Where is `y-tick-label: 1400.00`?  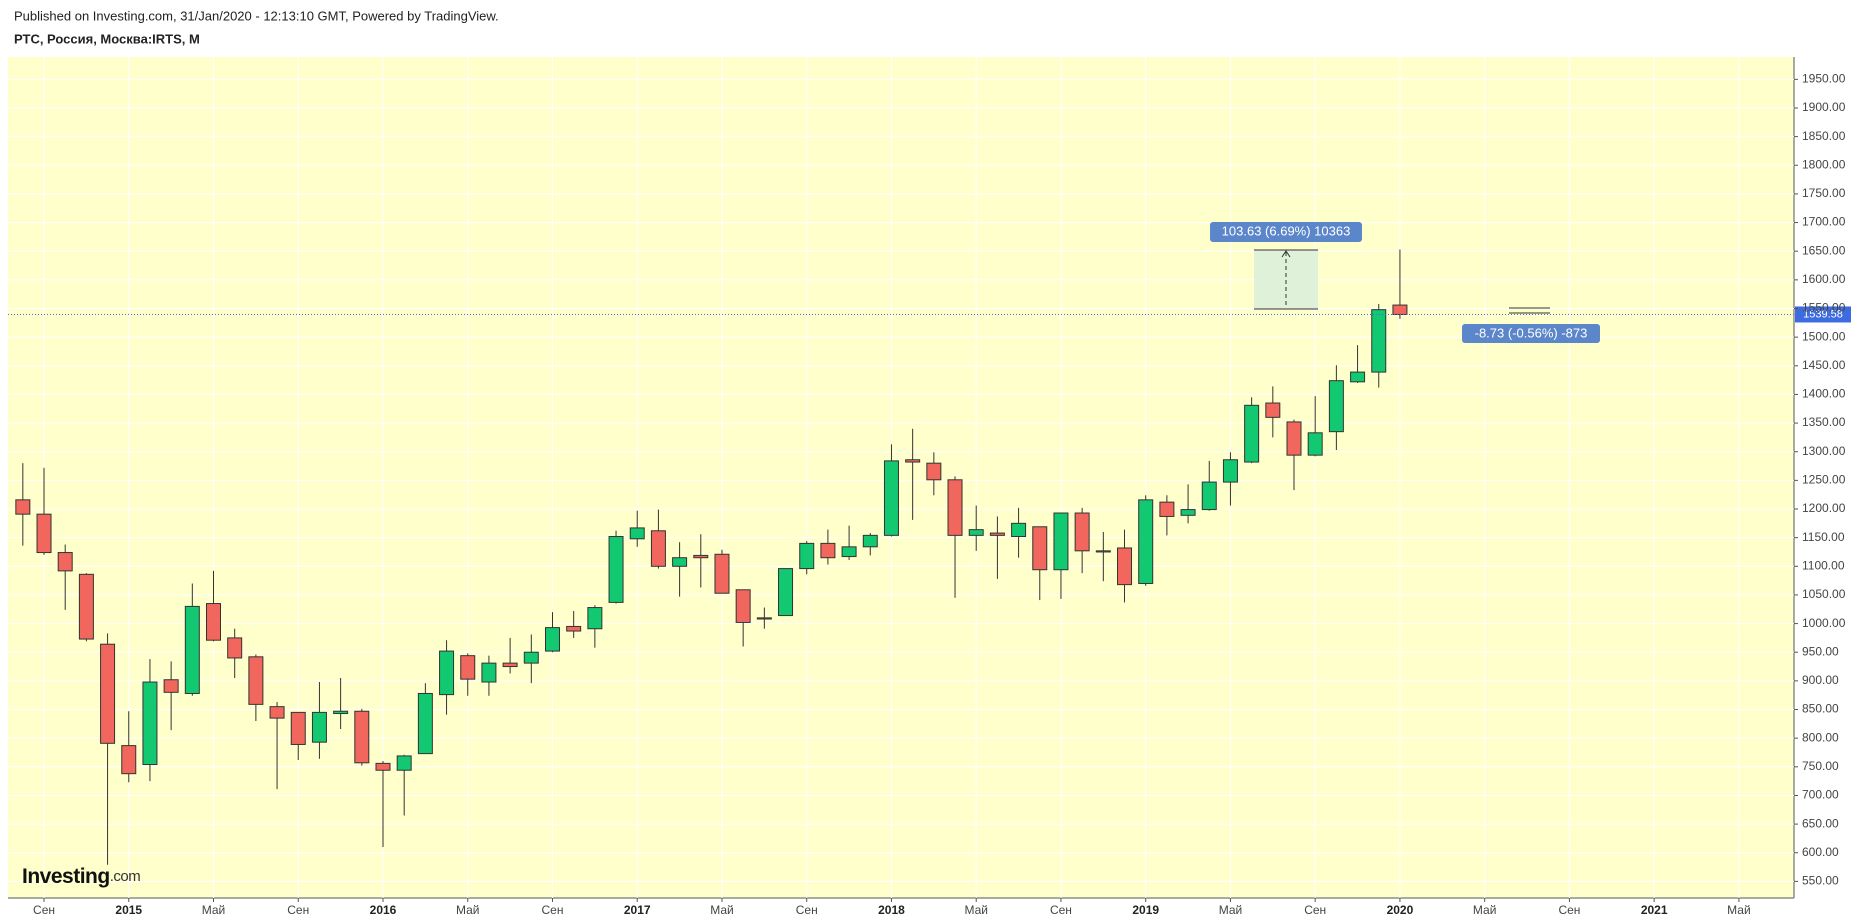 y-tick-label: 1400.00 is located at coordinates (1824, 394).